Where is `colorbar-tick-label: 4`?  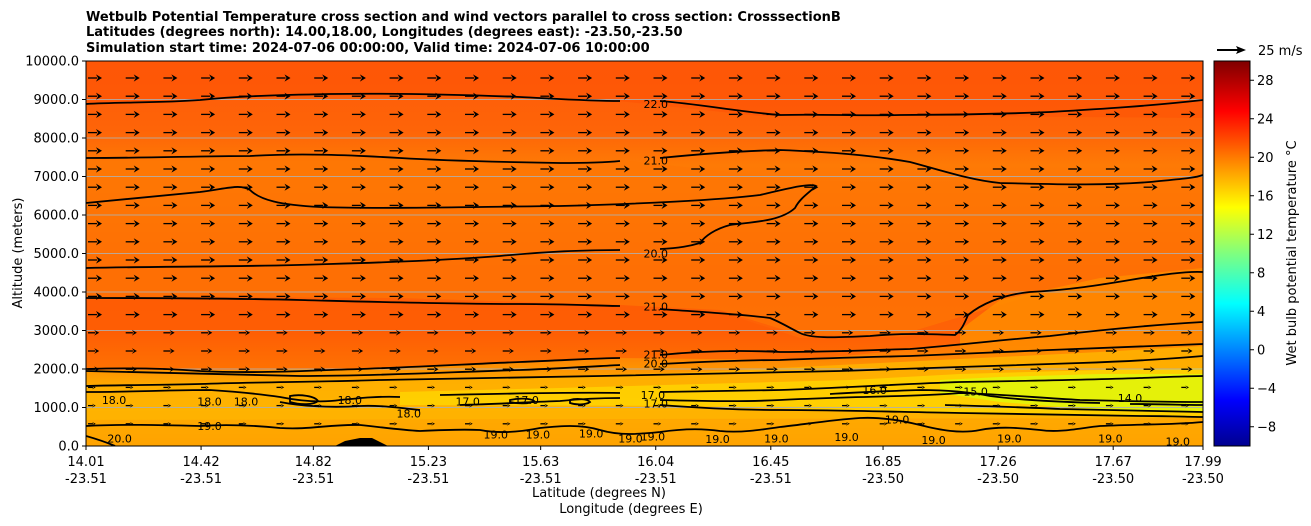
colorbar-tick-label: 4 is located at coordinates (1261, 312).